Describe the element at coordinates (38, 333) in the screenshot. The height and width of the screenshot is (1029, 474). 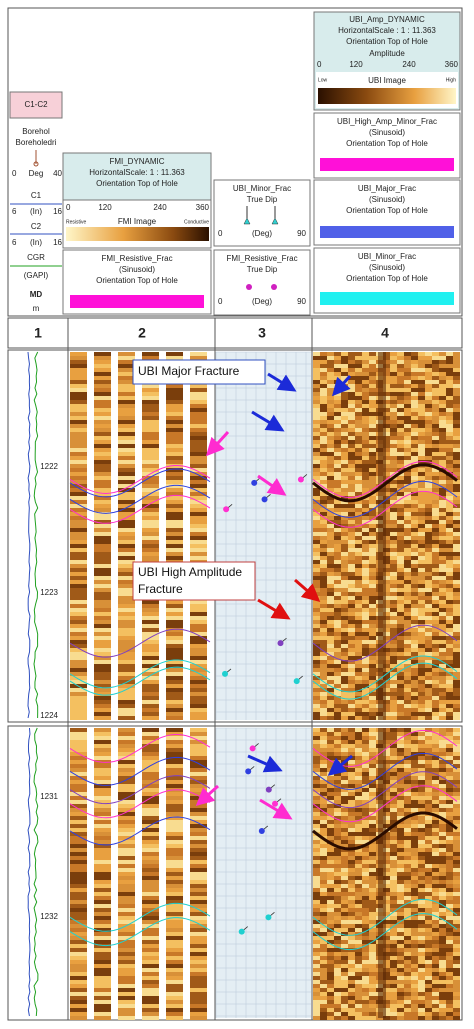
I see `track-number: 1` at that location.